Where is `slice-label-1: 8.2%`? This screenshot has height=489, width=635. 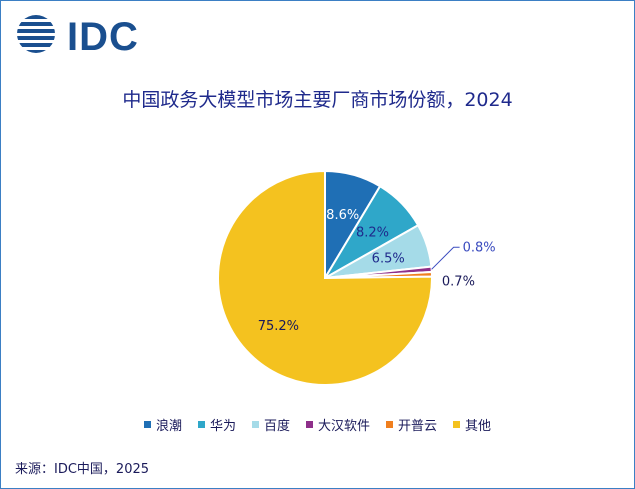
slice-label-1: 8.2% is located at coordinates (372, 233).